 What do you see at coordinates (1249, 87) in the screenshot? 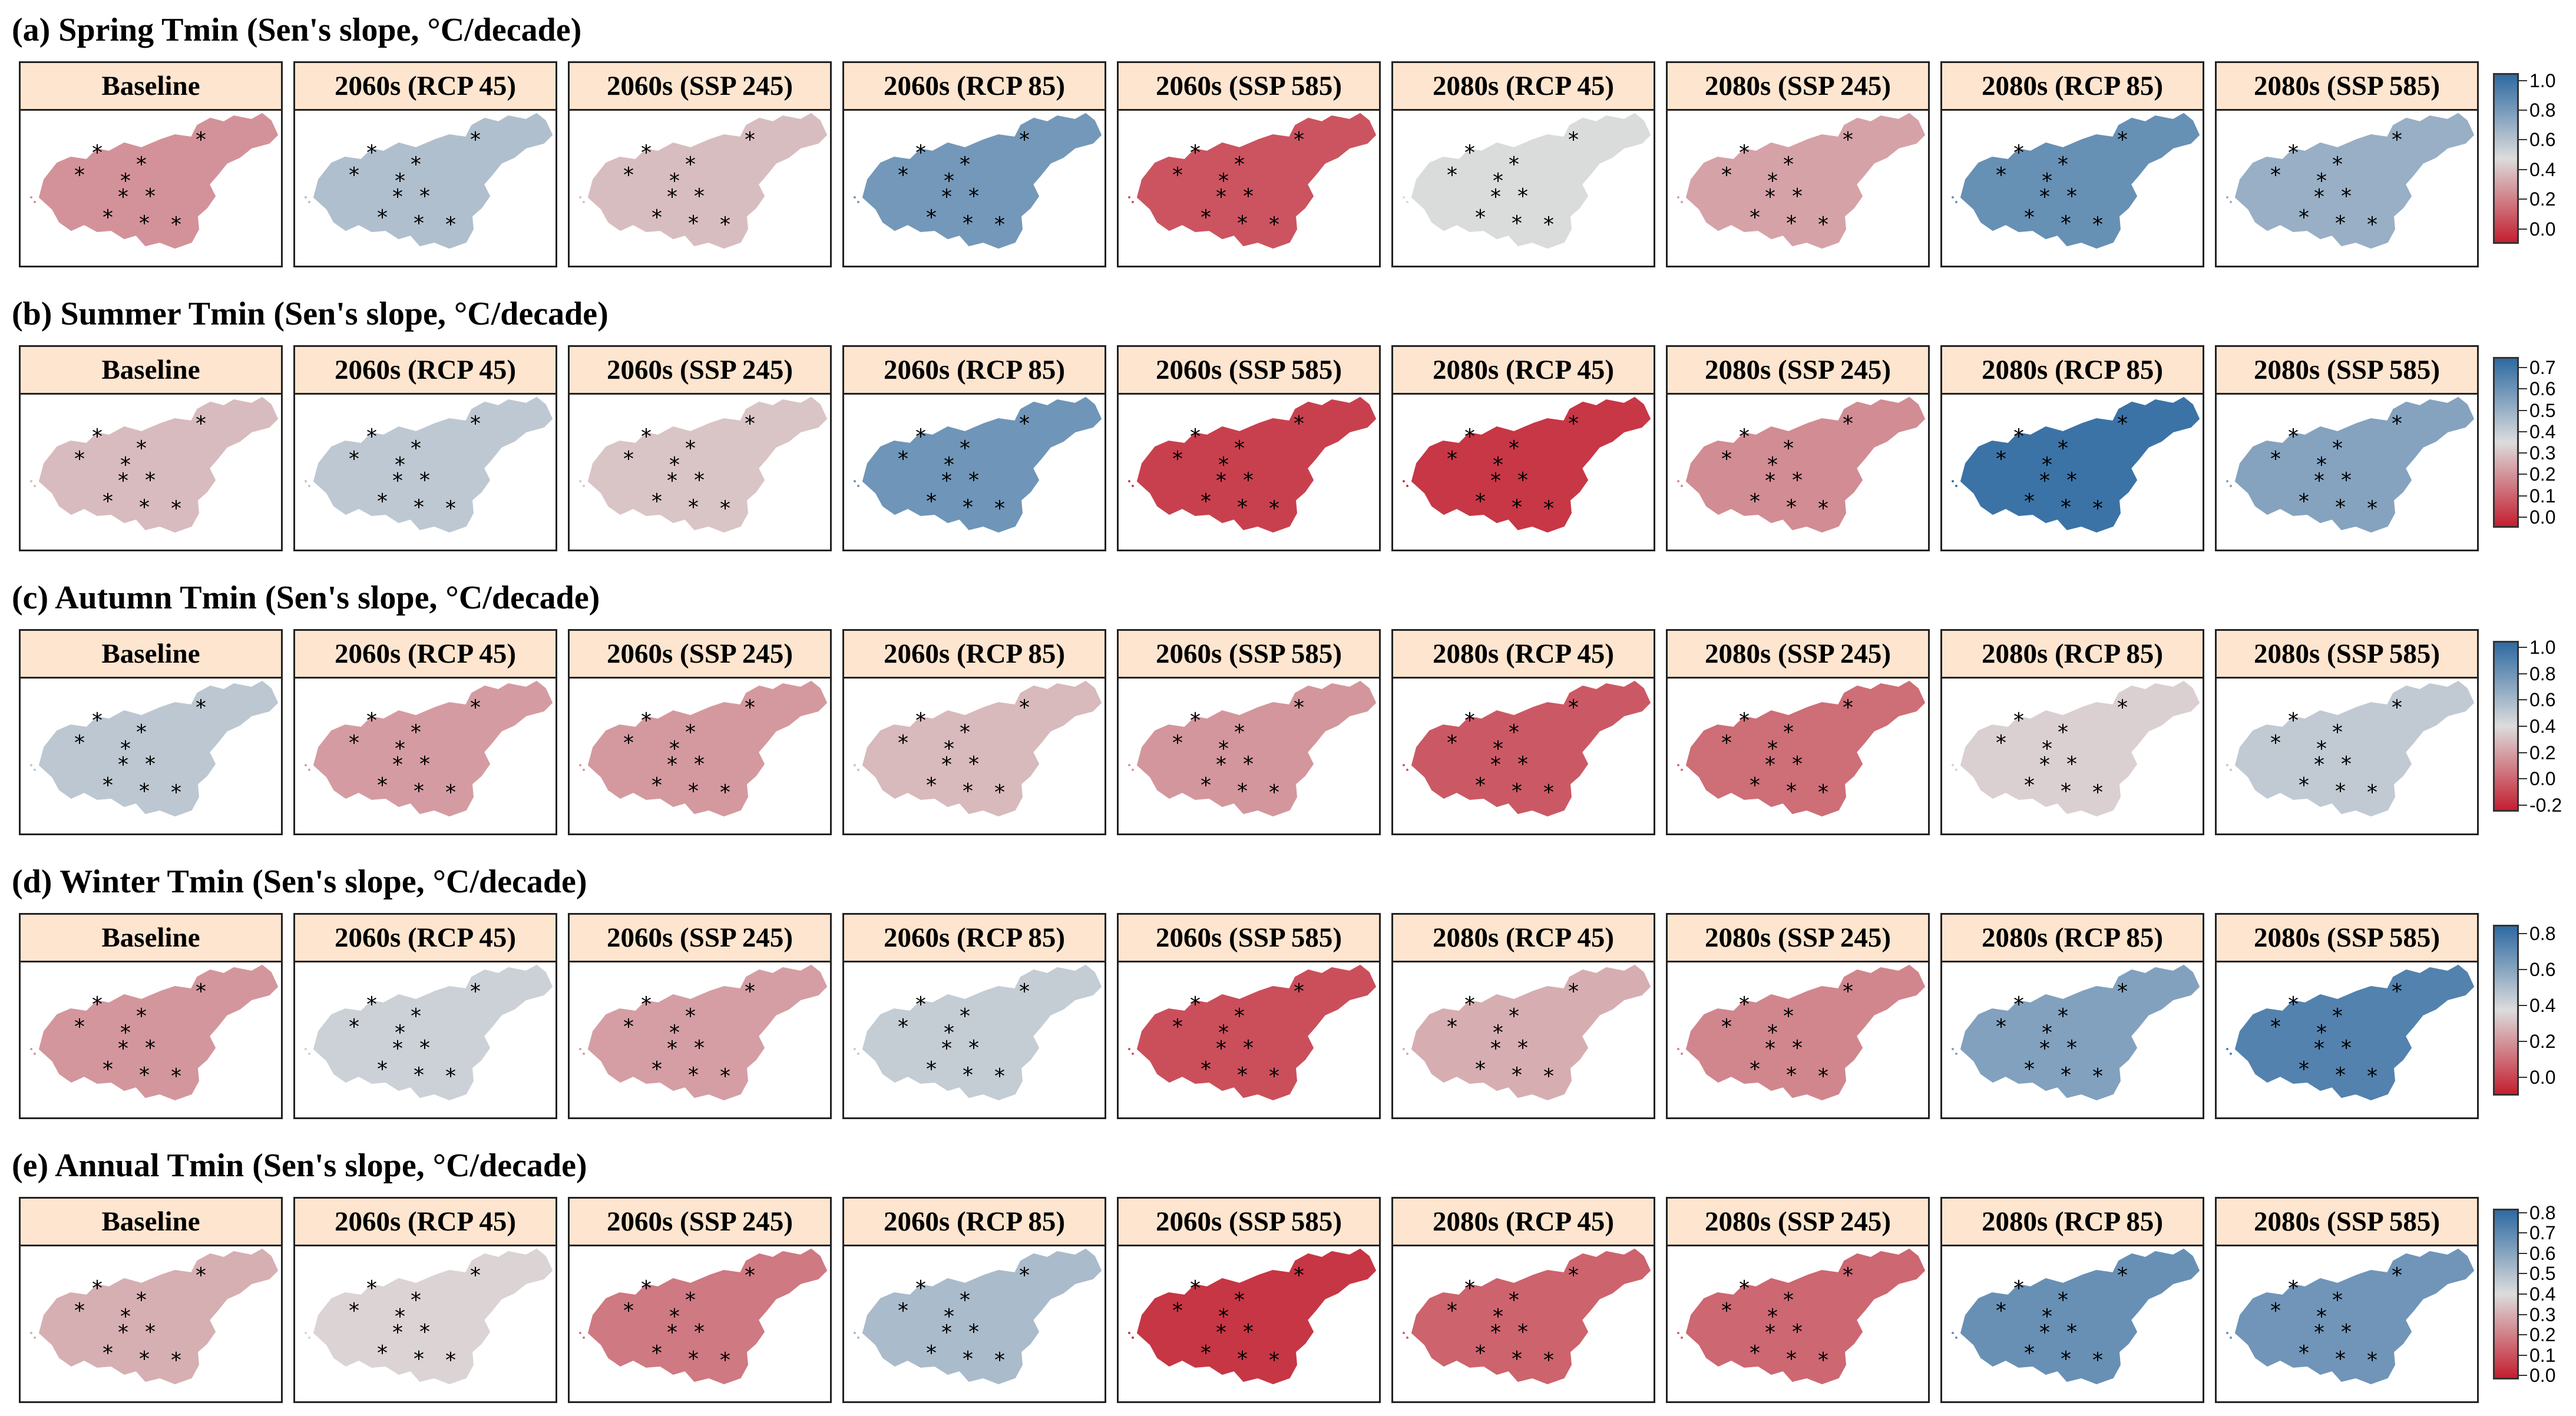
I see `panel-header: 2060s (SSP 585)` at bounding box center [1249, 87].